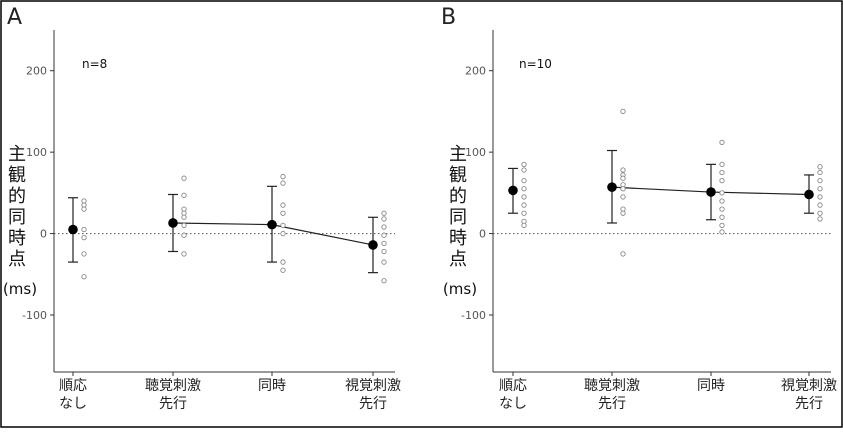  Describe the element at coordinates (513, 404) in the screenshot. I see `panel-b-x-tick-label: なし` at that location.